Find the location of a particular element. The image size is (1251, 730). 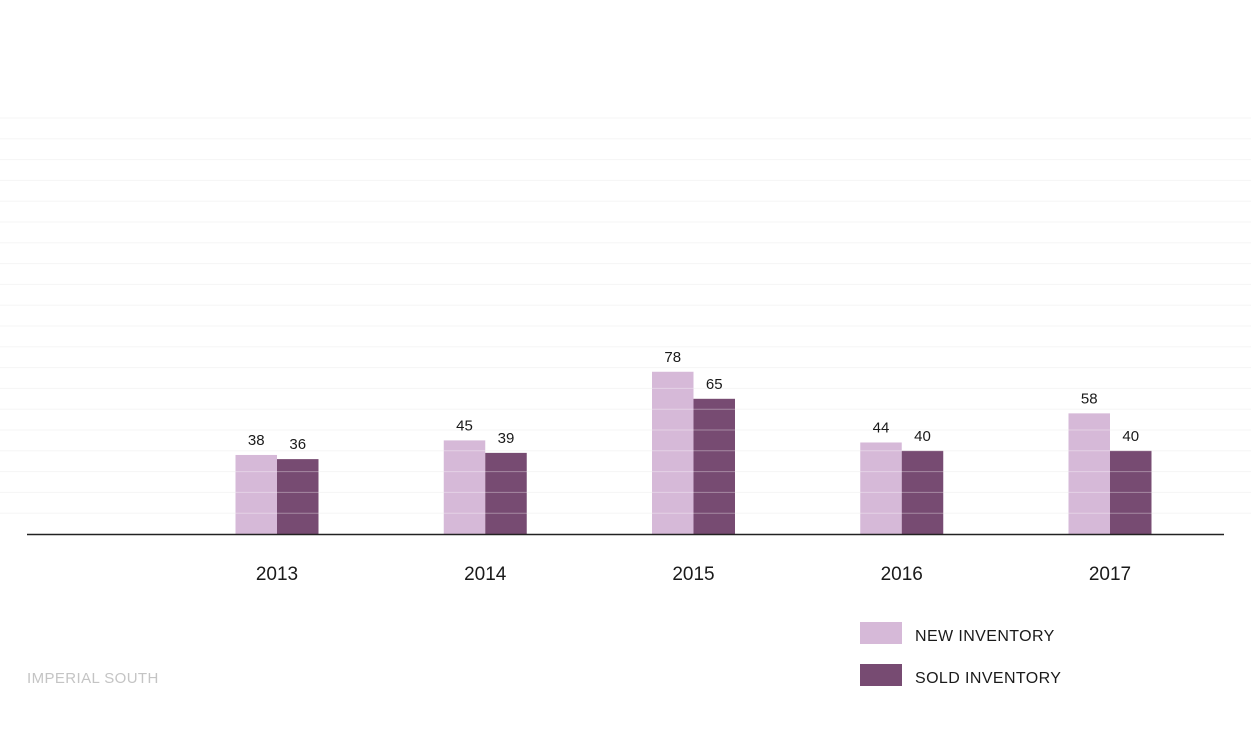

legend: NEW INVENTORY SOLD INVENTORY is located at coordinates (960, 664).